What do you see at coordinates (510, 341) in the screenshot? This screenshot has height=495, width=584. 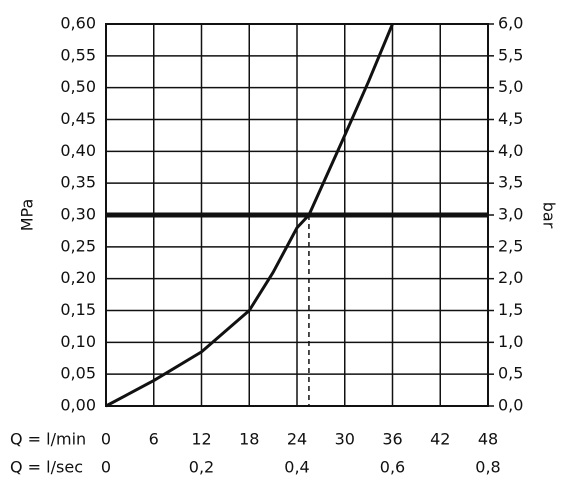 I see `y2-tick-label: 1,0` at bounding box center [510, 341].